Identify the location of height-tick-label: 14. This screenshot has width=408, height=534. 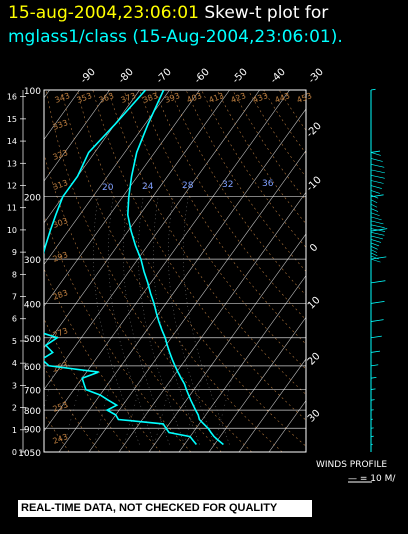
(12, 141).